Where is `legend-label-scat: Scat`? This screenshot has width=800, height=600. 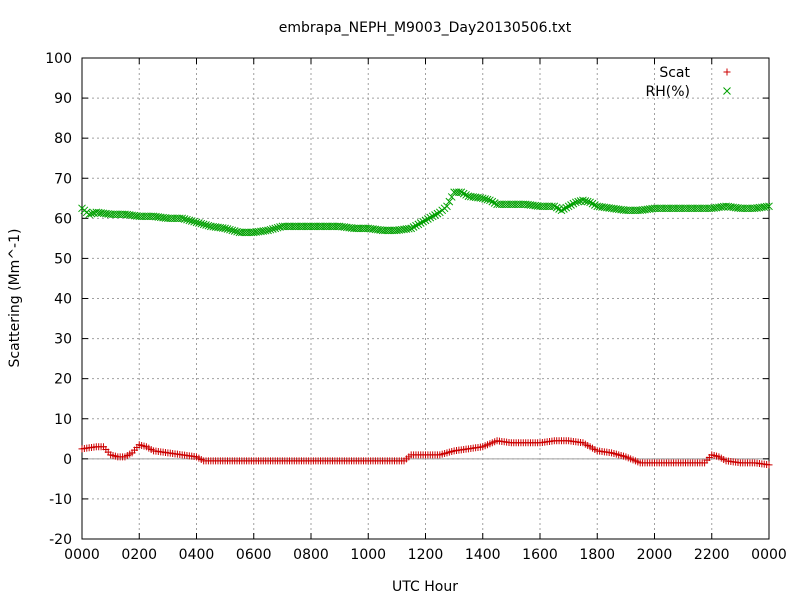 legend-label-scat: Scat is located at coordinates (674, 73).